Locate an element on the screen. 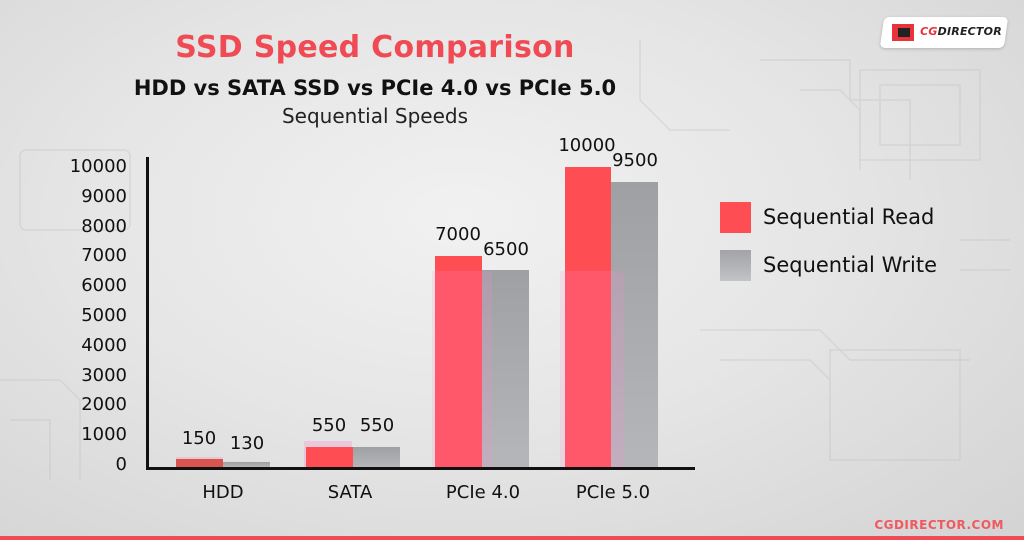 The image size is (1024, 540). y-tick: 10000 is located at coordinates (98, 166).